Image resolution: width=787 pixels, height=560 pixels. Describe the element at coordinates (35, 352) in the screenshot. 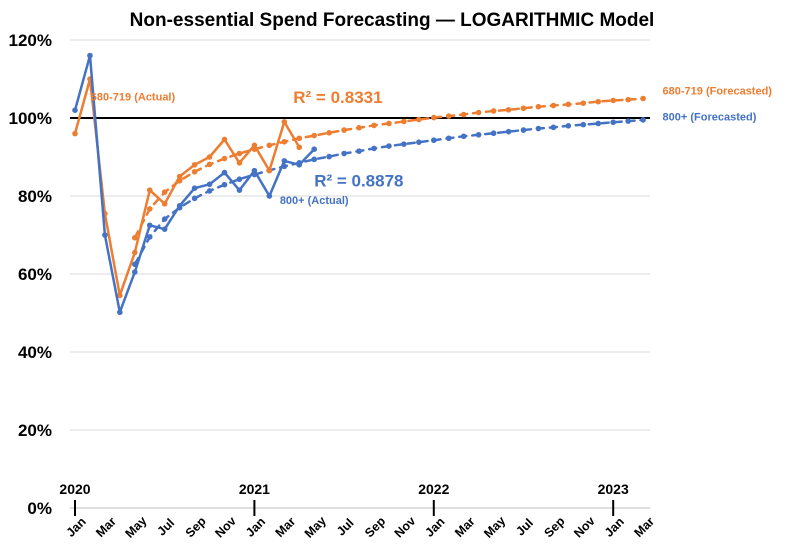

I see `y-tick-label: 40%` at that location.